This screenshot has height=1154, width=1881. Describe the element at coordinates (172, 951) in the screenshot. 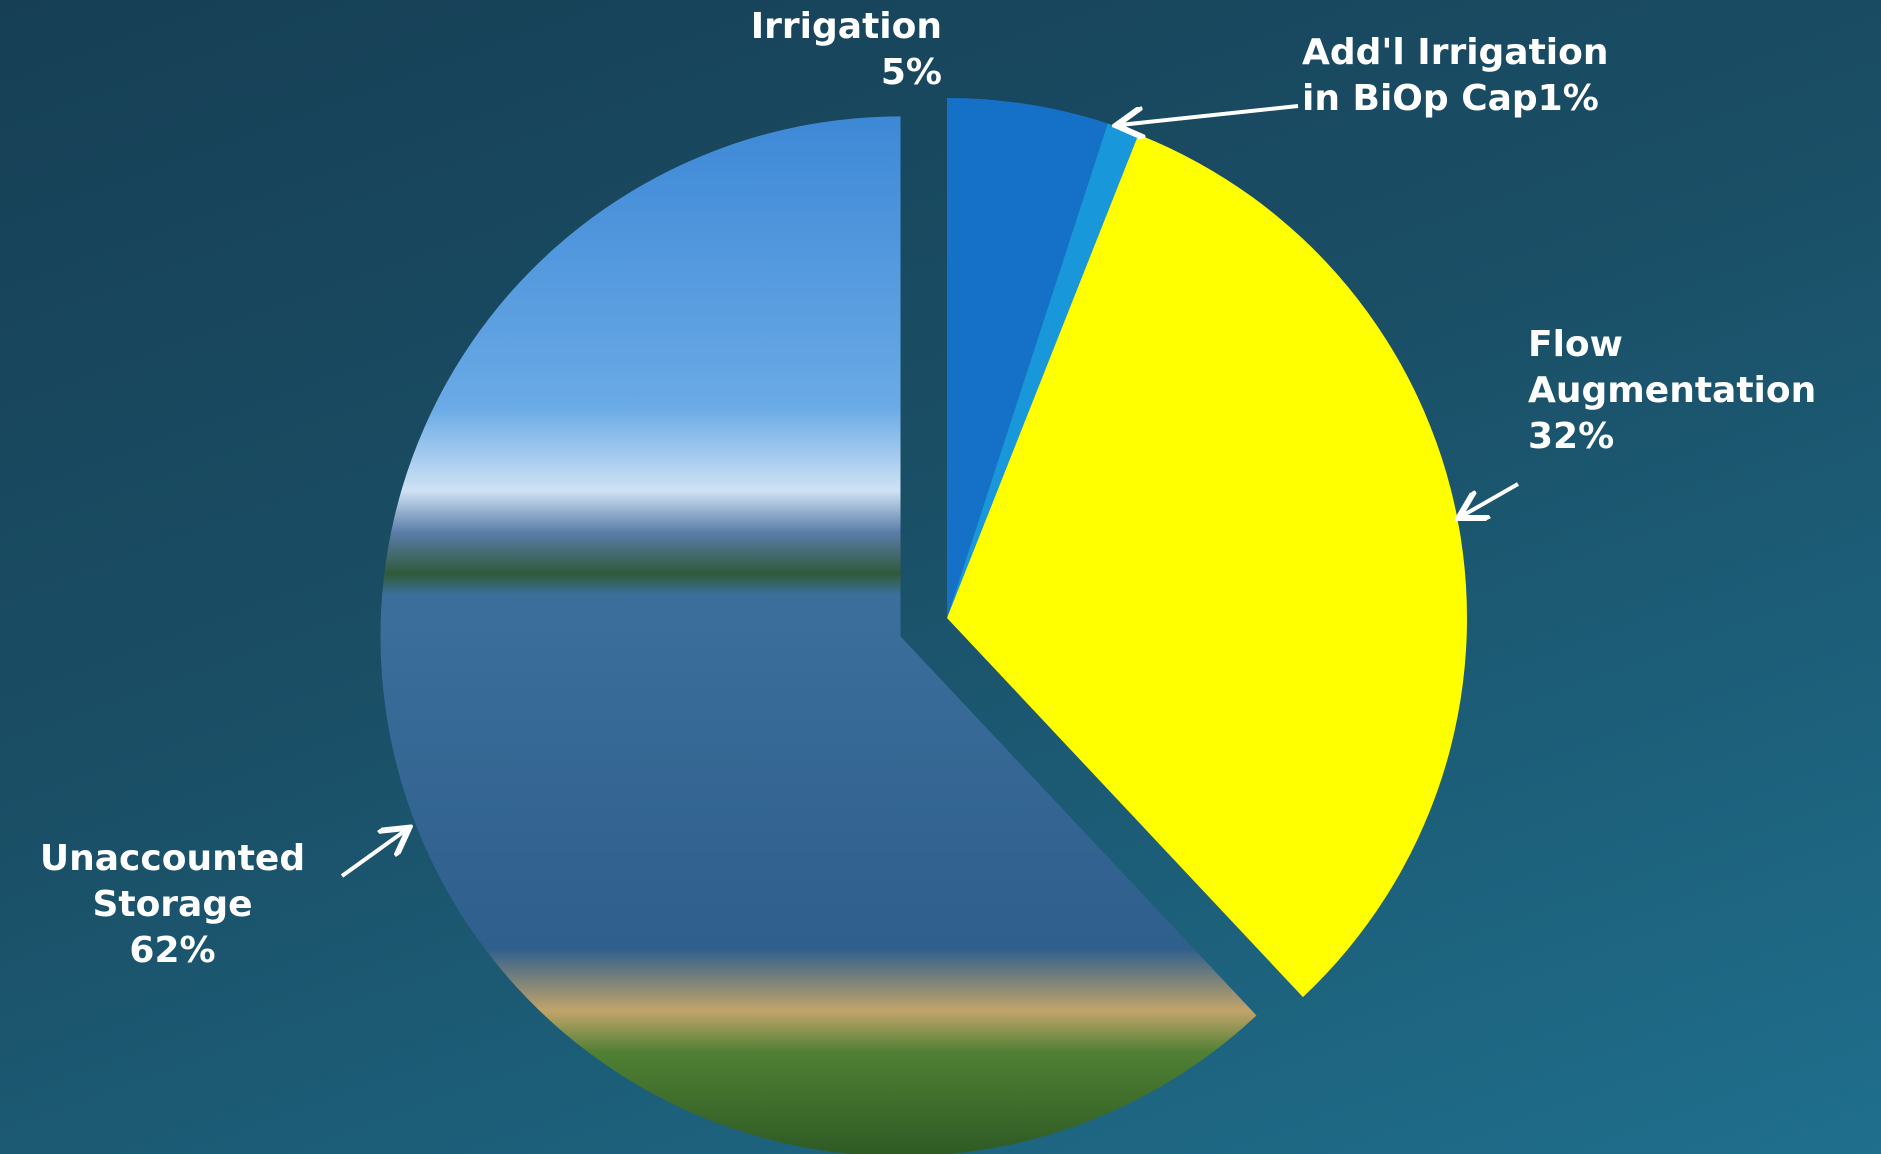

I see `value-label: 62%` at that location.